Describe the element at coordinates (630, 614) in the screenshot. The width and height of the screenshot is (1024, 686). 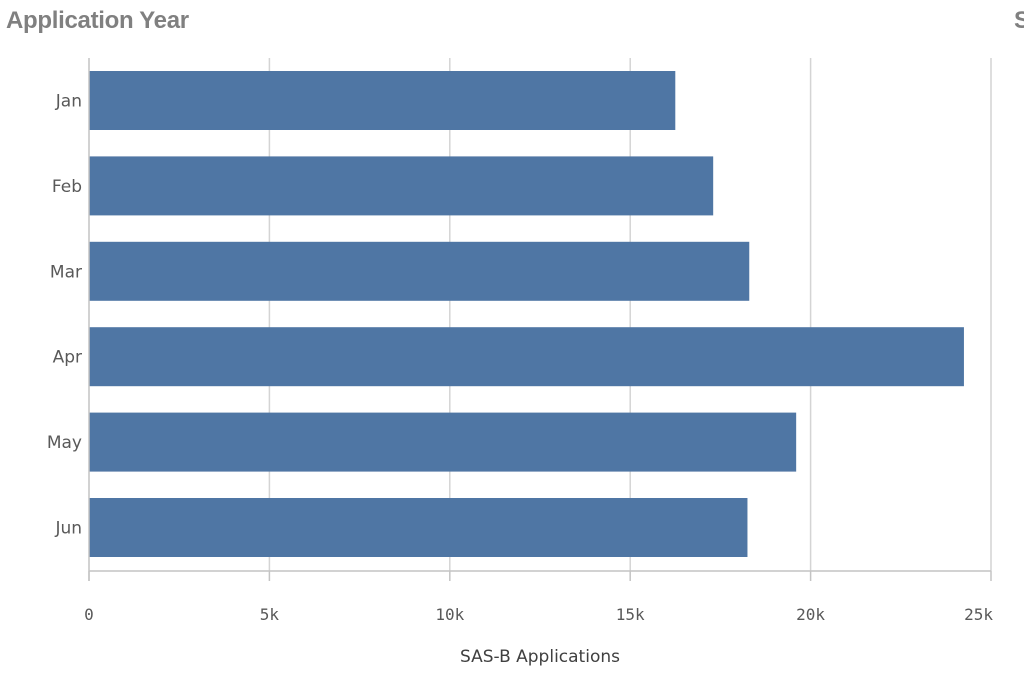
I see `x-tick-label: 15k` at that location.